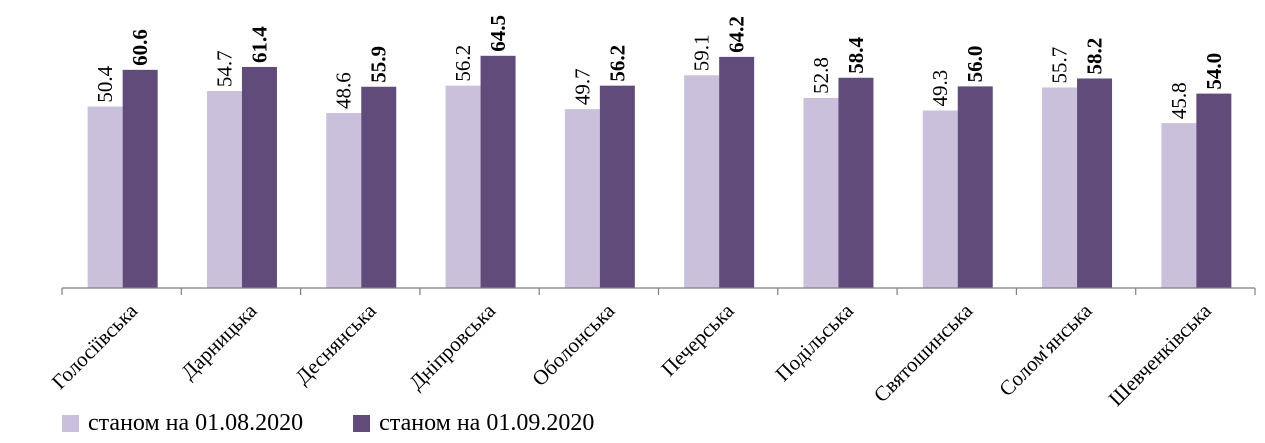 This screenshot has width=1265, height=443. I want to click on x-axis-ticks, so click(658, 291).